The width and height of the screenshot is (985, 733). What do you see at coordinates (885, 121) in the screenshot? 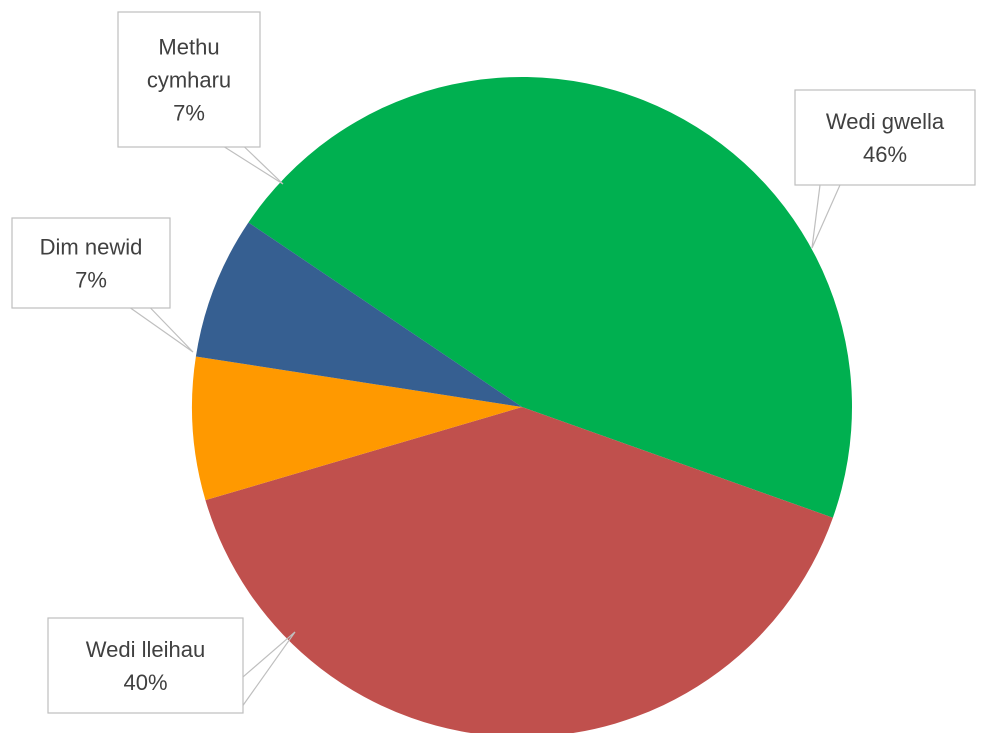
I see `label-category: Wedi gwella` at bounding box center [885, 121].